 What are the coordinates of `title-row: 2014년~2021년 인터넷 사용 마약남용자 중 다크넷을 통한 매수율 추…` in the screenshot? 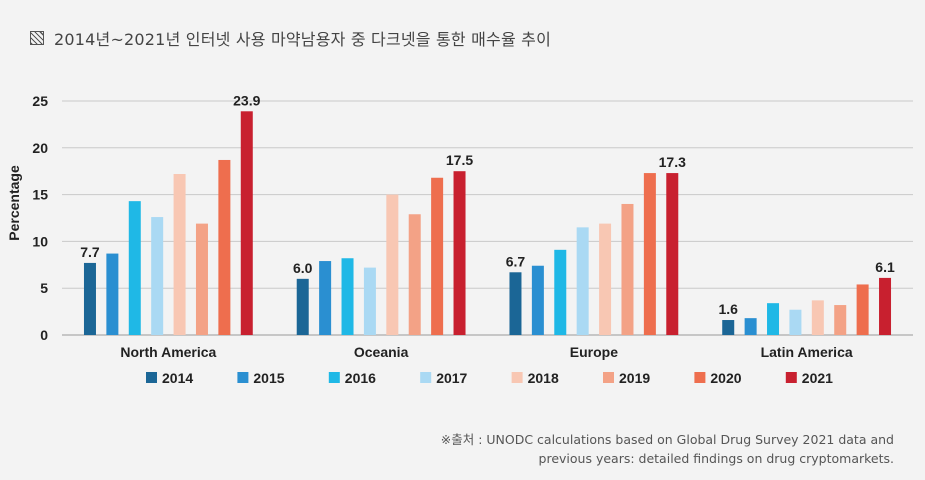 It's located at (290, 38).